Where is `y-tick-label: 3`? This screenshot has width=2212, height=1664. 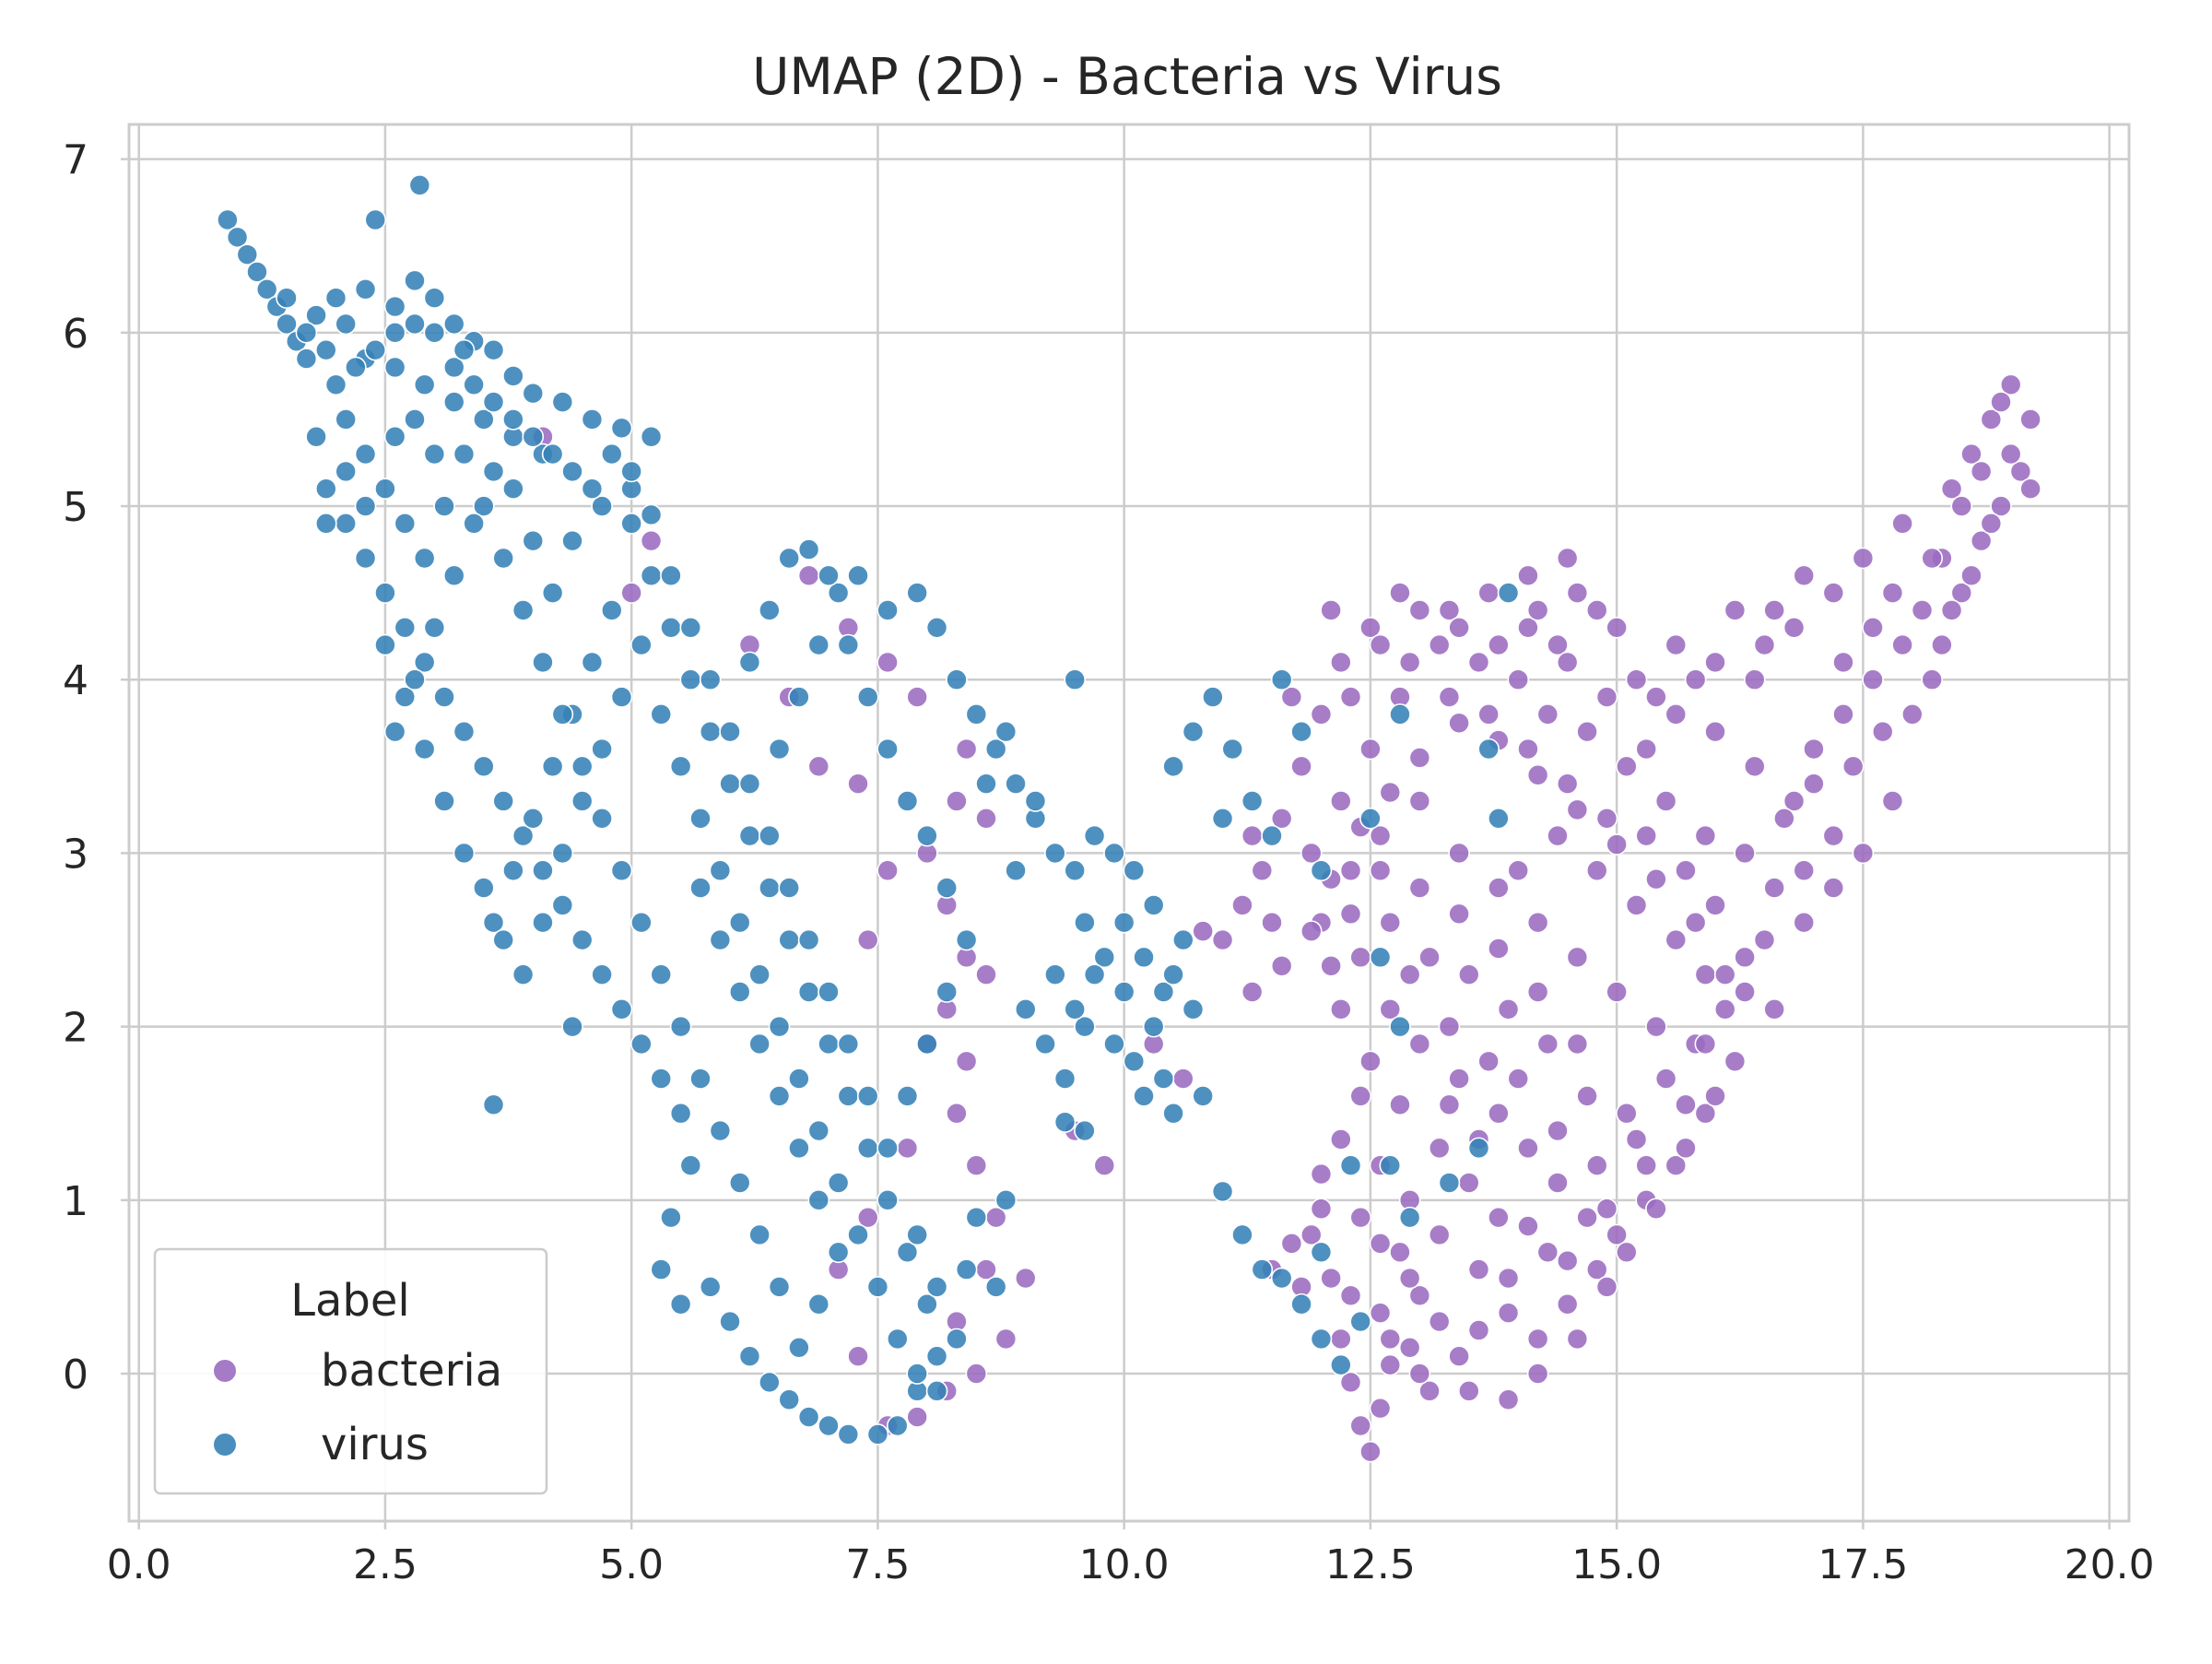
y-tick-label: 3 is located at coordinates (75, 854).